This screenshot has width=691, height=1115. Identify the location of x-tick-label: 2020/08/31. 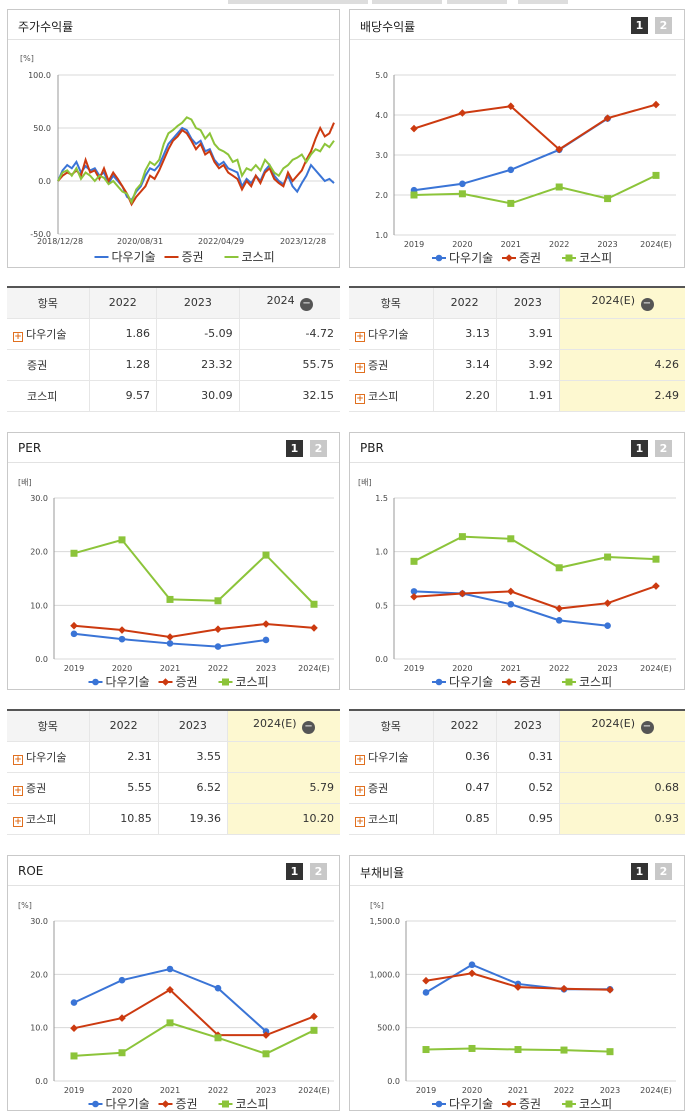
(140, 241).